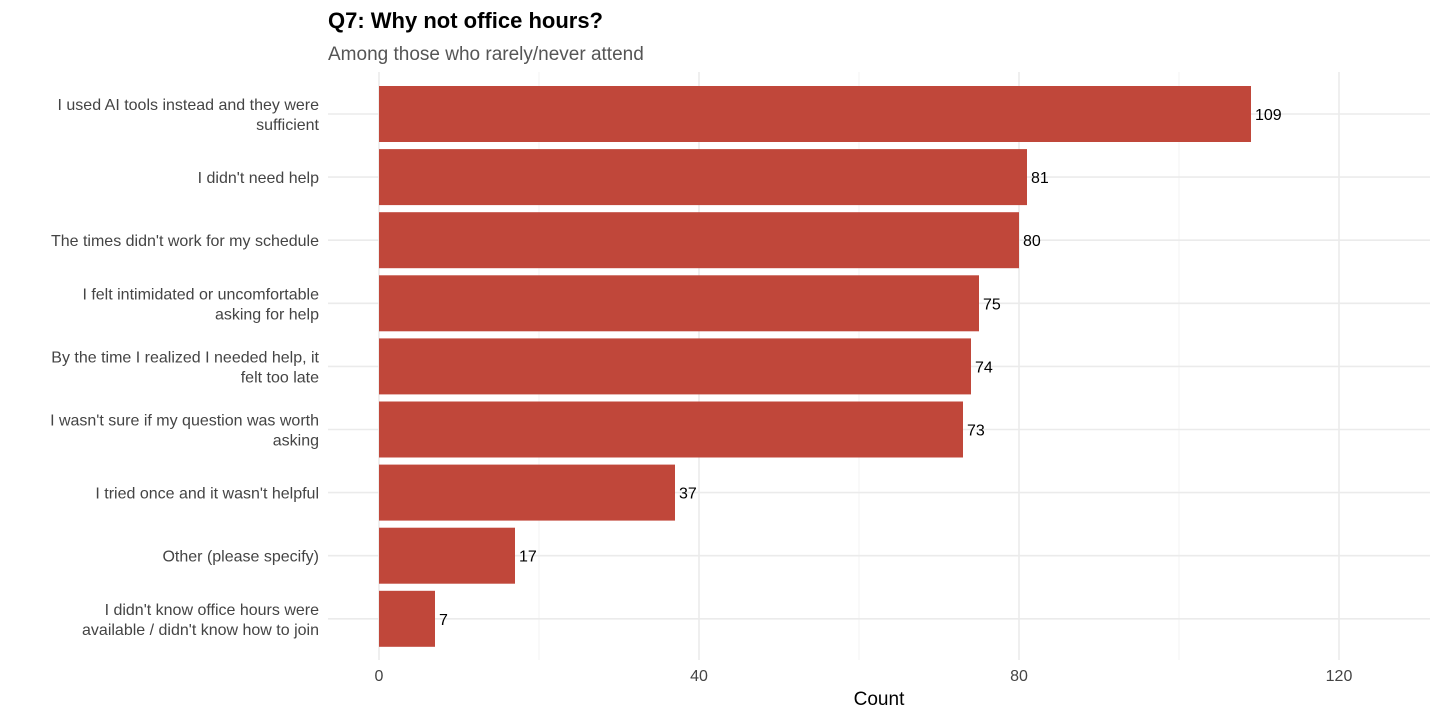 Image resolution: width=1440 pixels, height=720 pixels. Describe the element at coordinates (976, 431) in the screenshot. I see `bar-value-label: 73` at that location.